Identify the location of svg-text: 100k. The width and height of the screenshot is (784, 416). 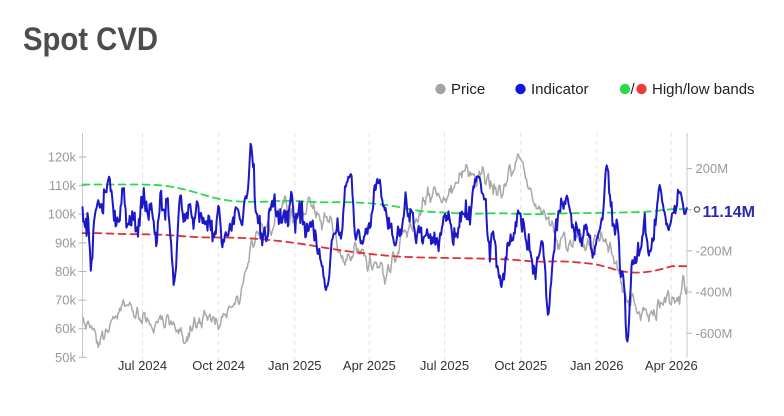
(62, 214).